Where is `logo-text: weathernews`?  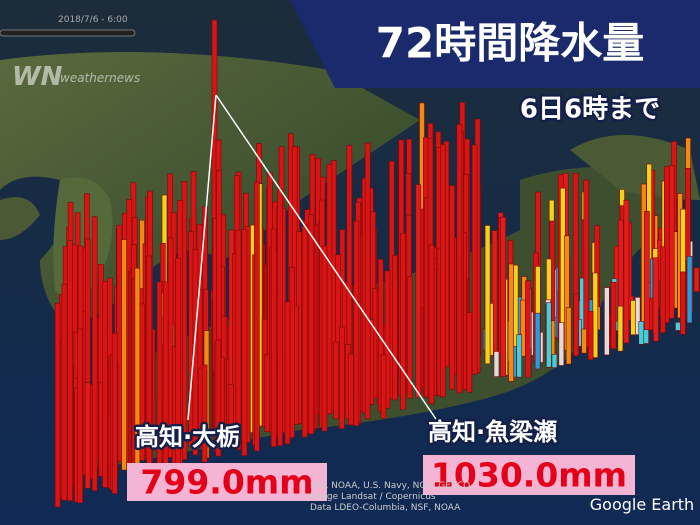
logo-text: weathernews is located at coordinates (100, 78).